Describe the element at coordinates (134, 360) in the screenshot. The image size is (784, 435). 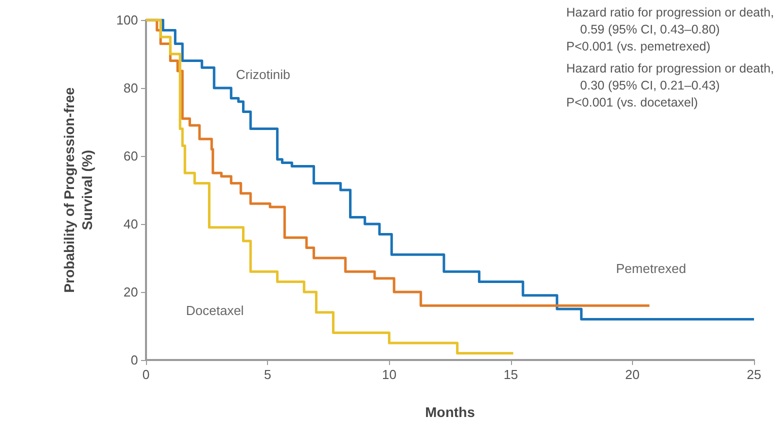
I see `y-tick-label: 0` at that location.